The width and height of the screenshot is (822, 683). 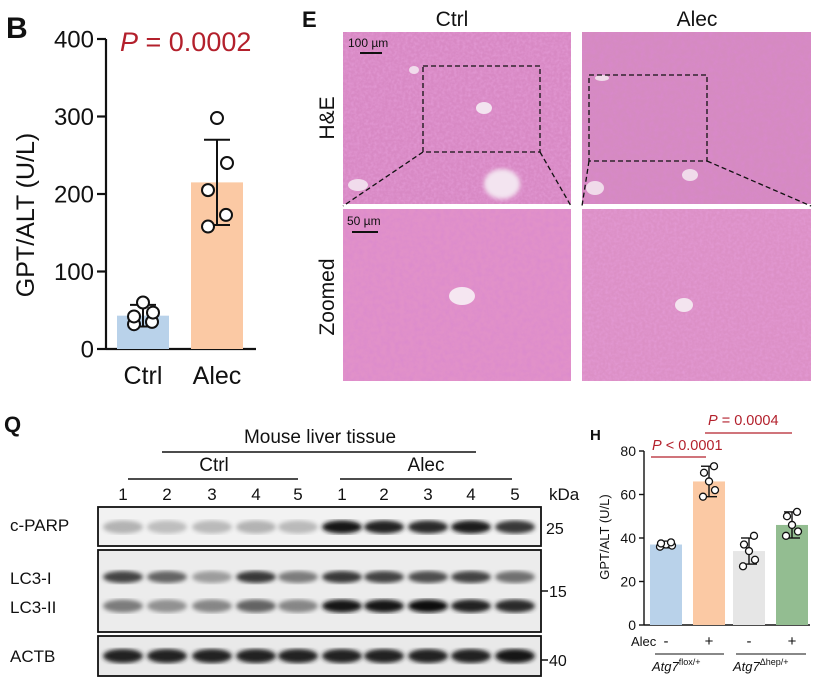 I want to click on panel-h-alec-sign: -, so click(x=666, y=641).